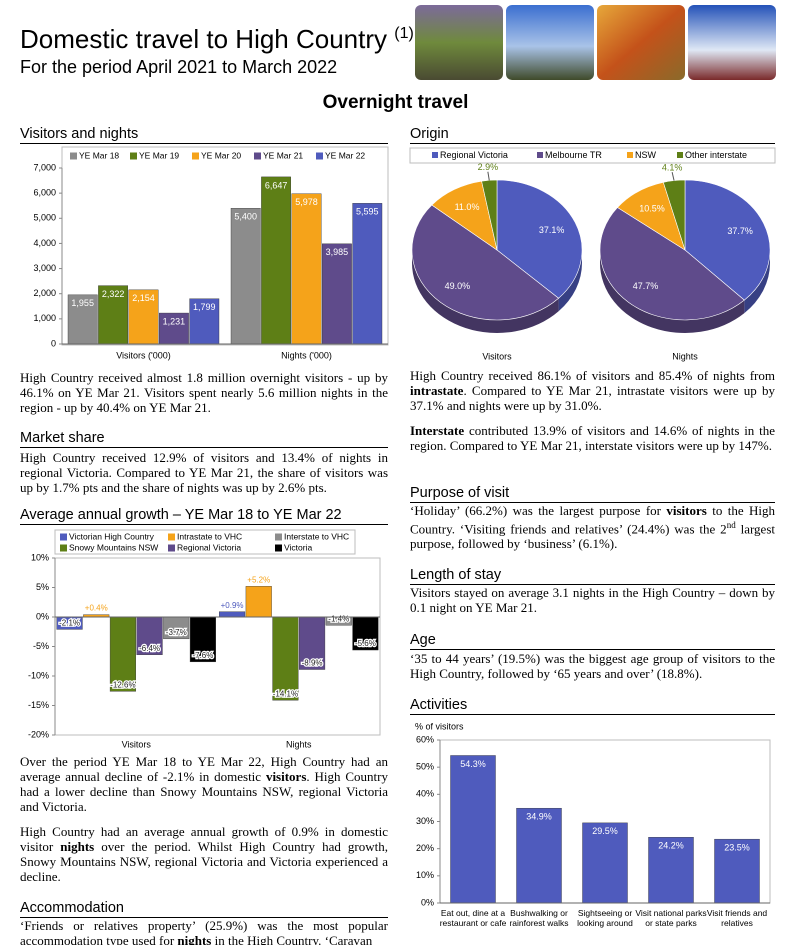  I want to click on section-heading: Visitors and nights, so click(204, 134).